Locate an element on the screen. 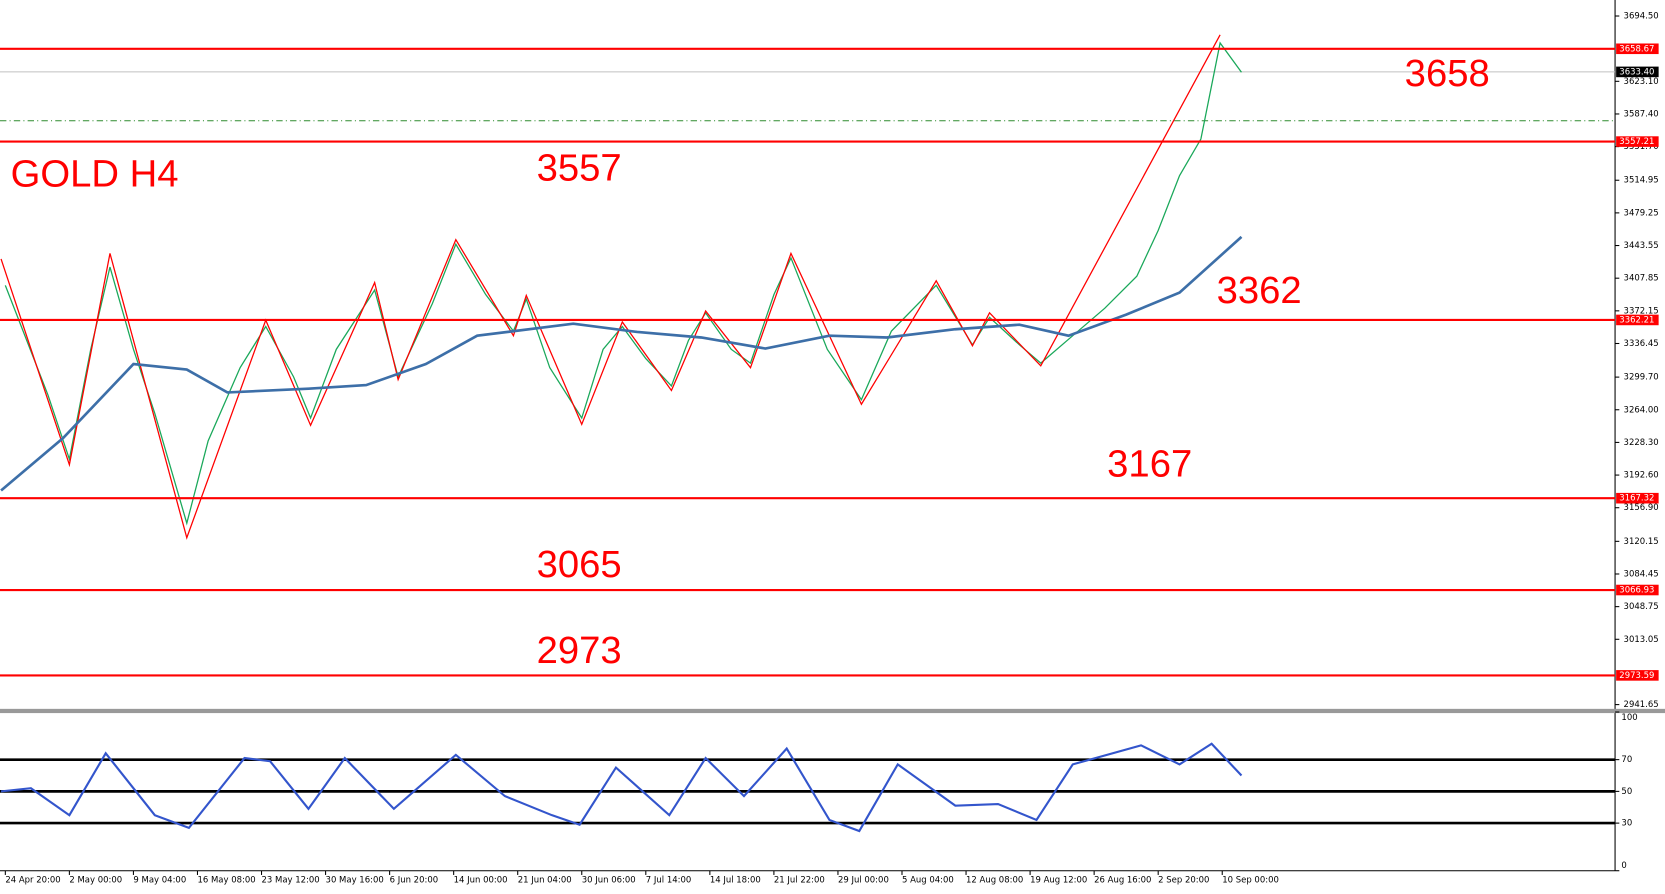 This screenshot has width=1665, height=894. y-tick-label: 2941.65 is located at coordinates (1641, 704).